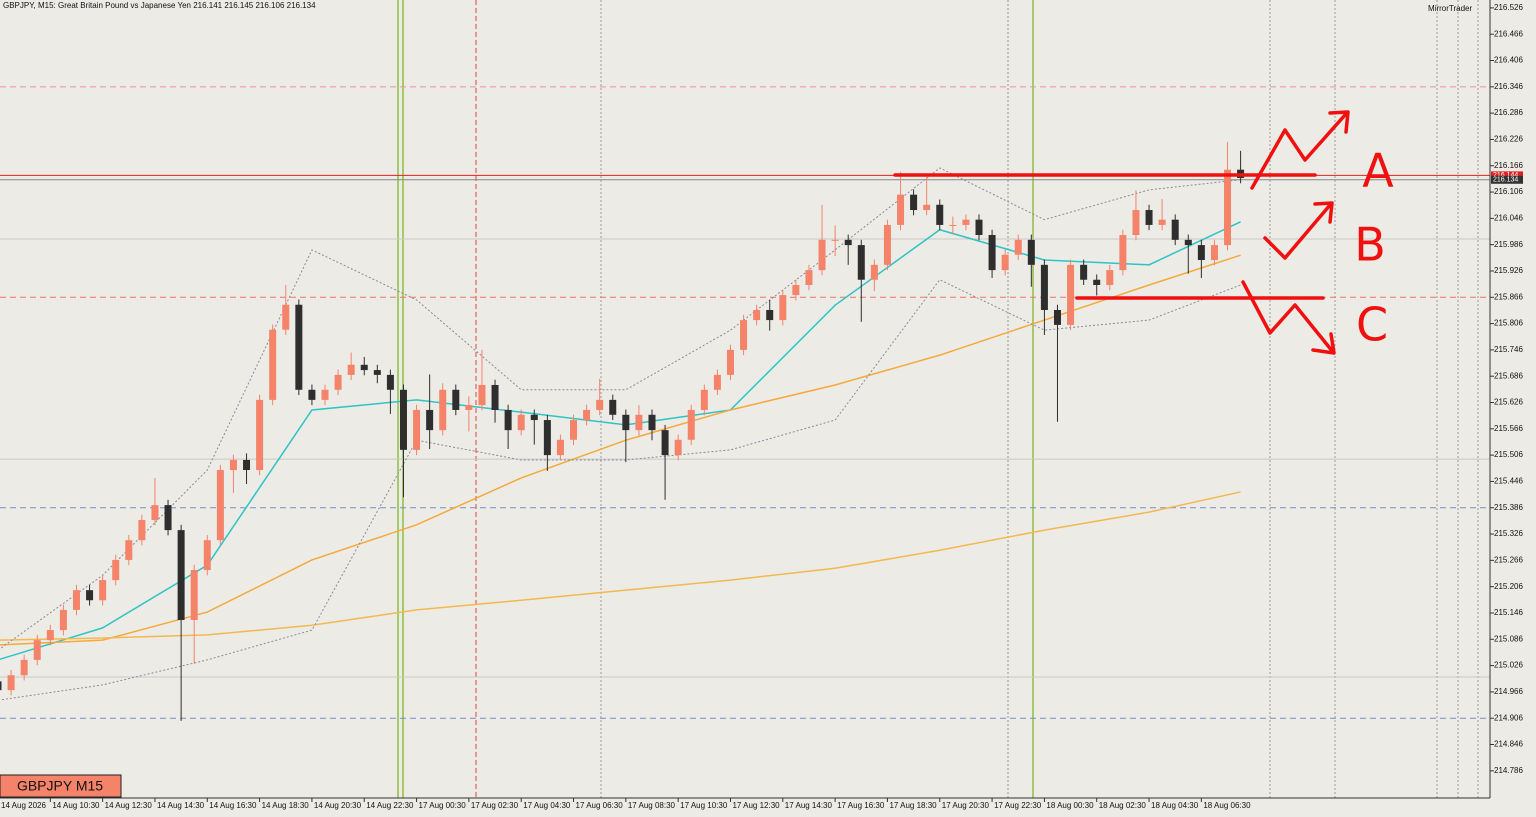  I want to click on y-tick-label: 215.326, so click(1508, 533).